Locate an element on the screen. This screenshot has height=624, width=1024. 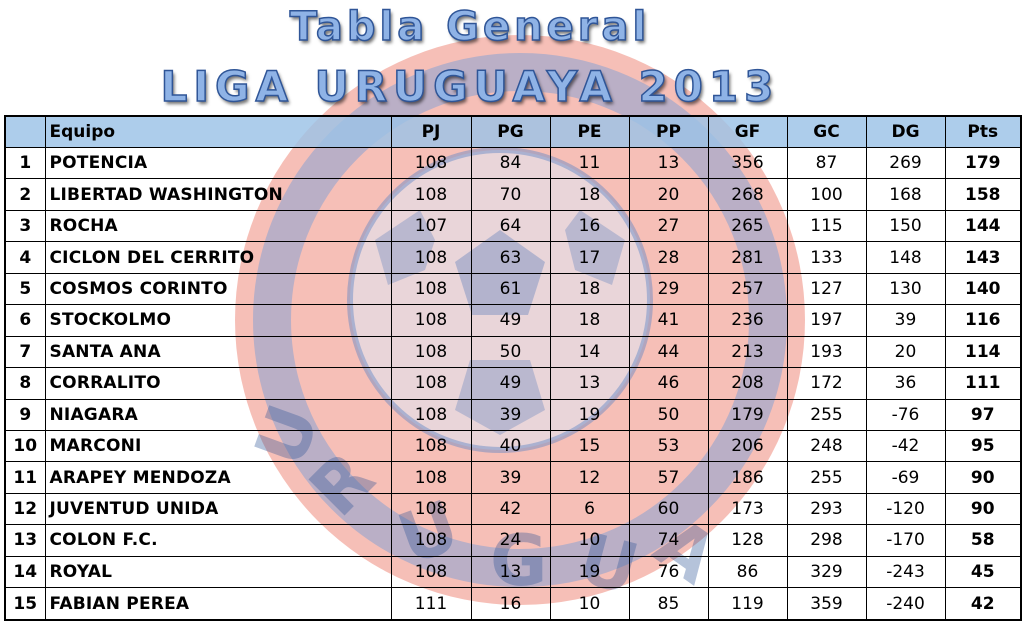
cell-gc: 193 is located at coordinates (826, 352).